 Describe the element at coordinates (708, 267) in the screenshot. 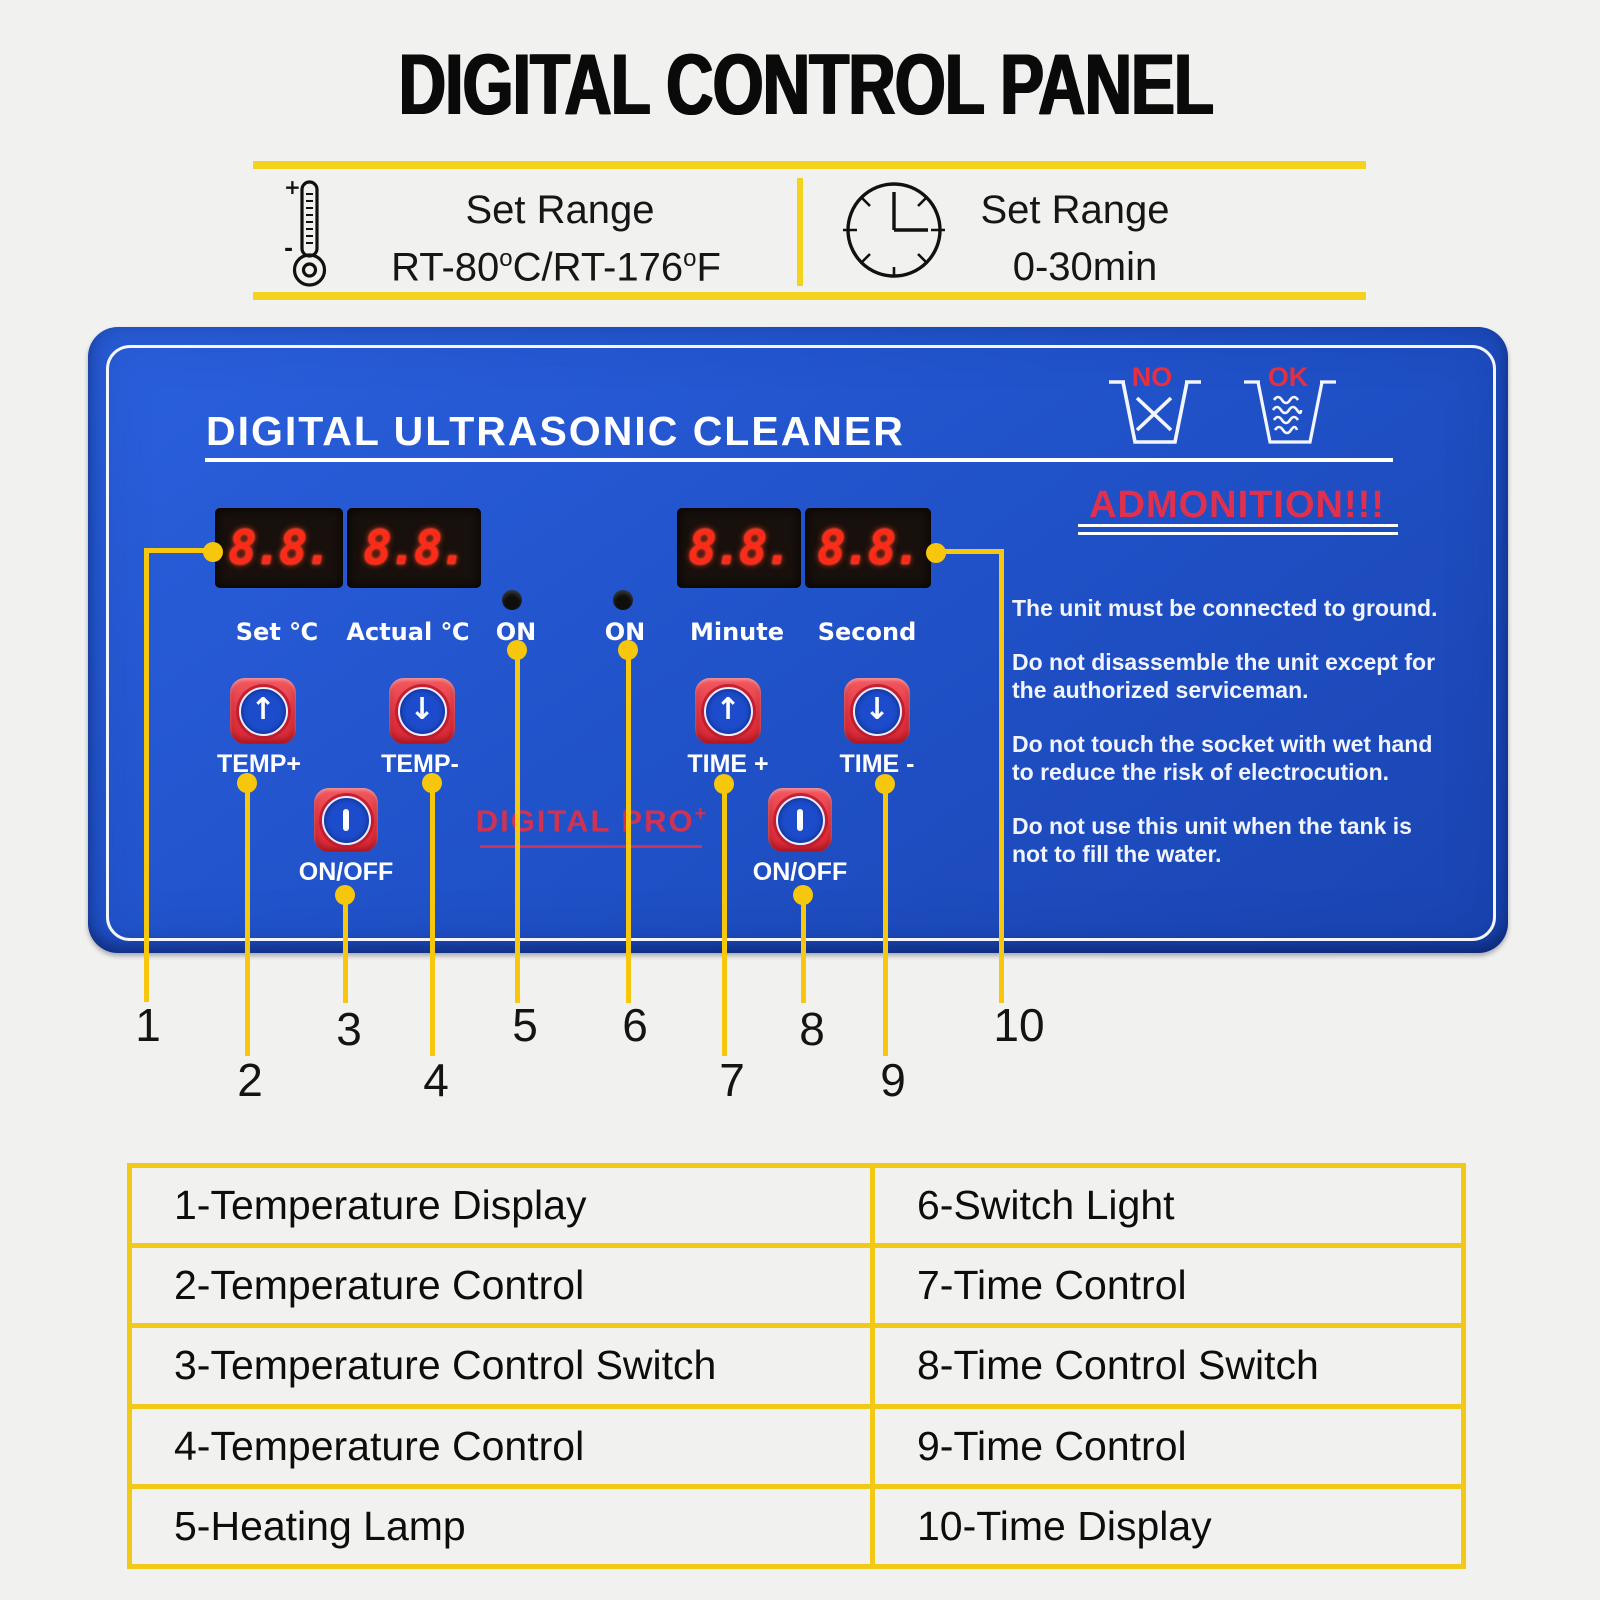

I see `temp-range-part3: F` at that location.